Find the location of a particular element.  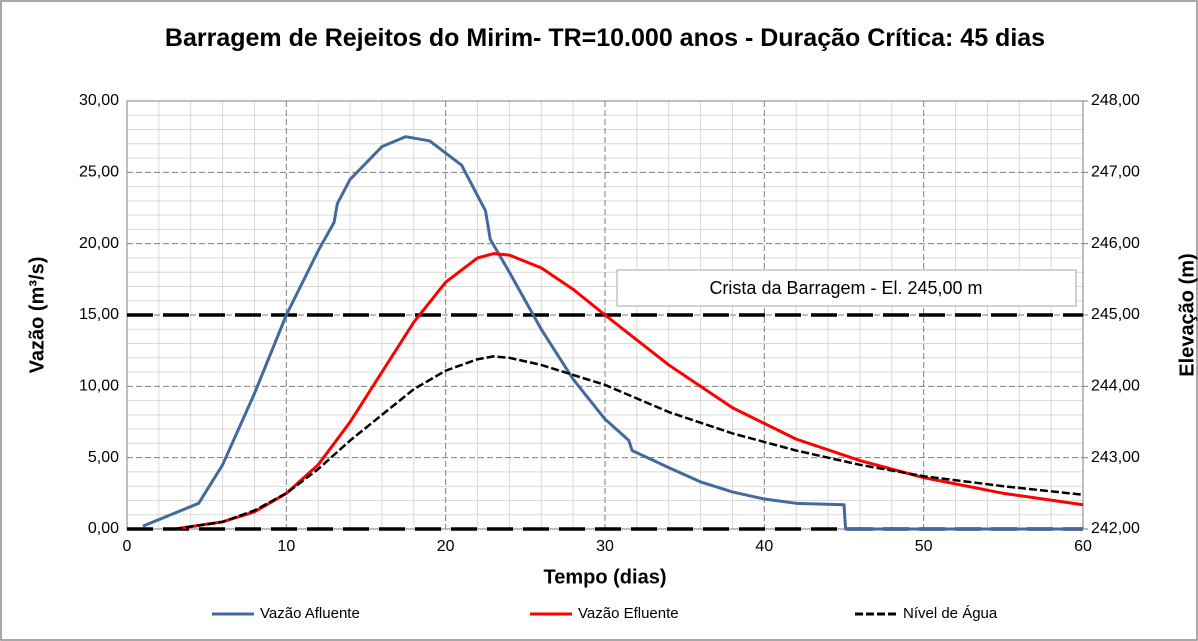

y2-tick-label: 243,00 is located at coordinates (1115, 457).